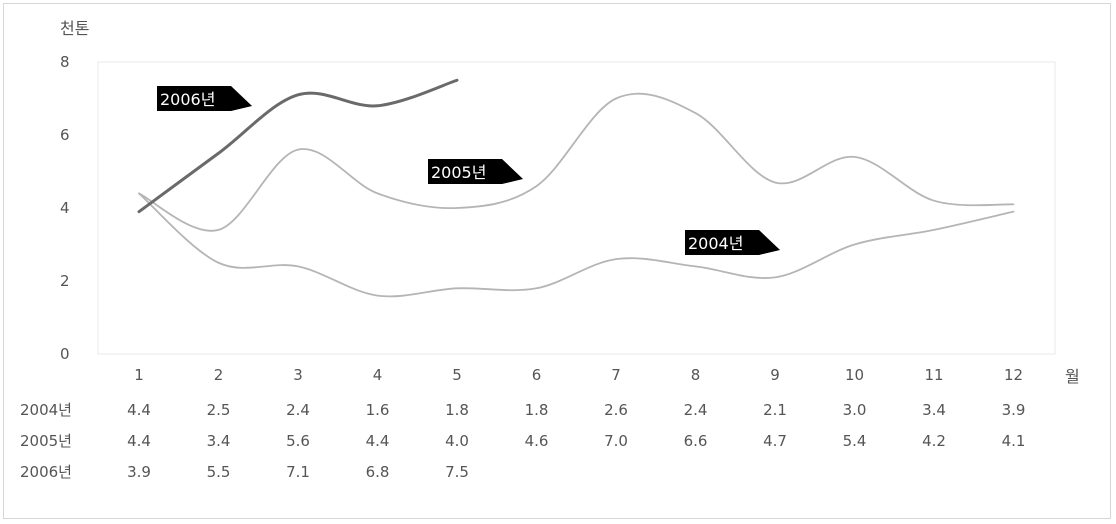 The height and width of the screenshot is (524, 1116). What do you see at coordinates (298, 441) in the screenshot?
I see `table-cell: 5.6` at bounding box center [298, 441].